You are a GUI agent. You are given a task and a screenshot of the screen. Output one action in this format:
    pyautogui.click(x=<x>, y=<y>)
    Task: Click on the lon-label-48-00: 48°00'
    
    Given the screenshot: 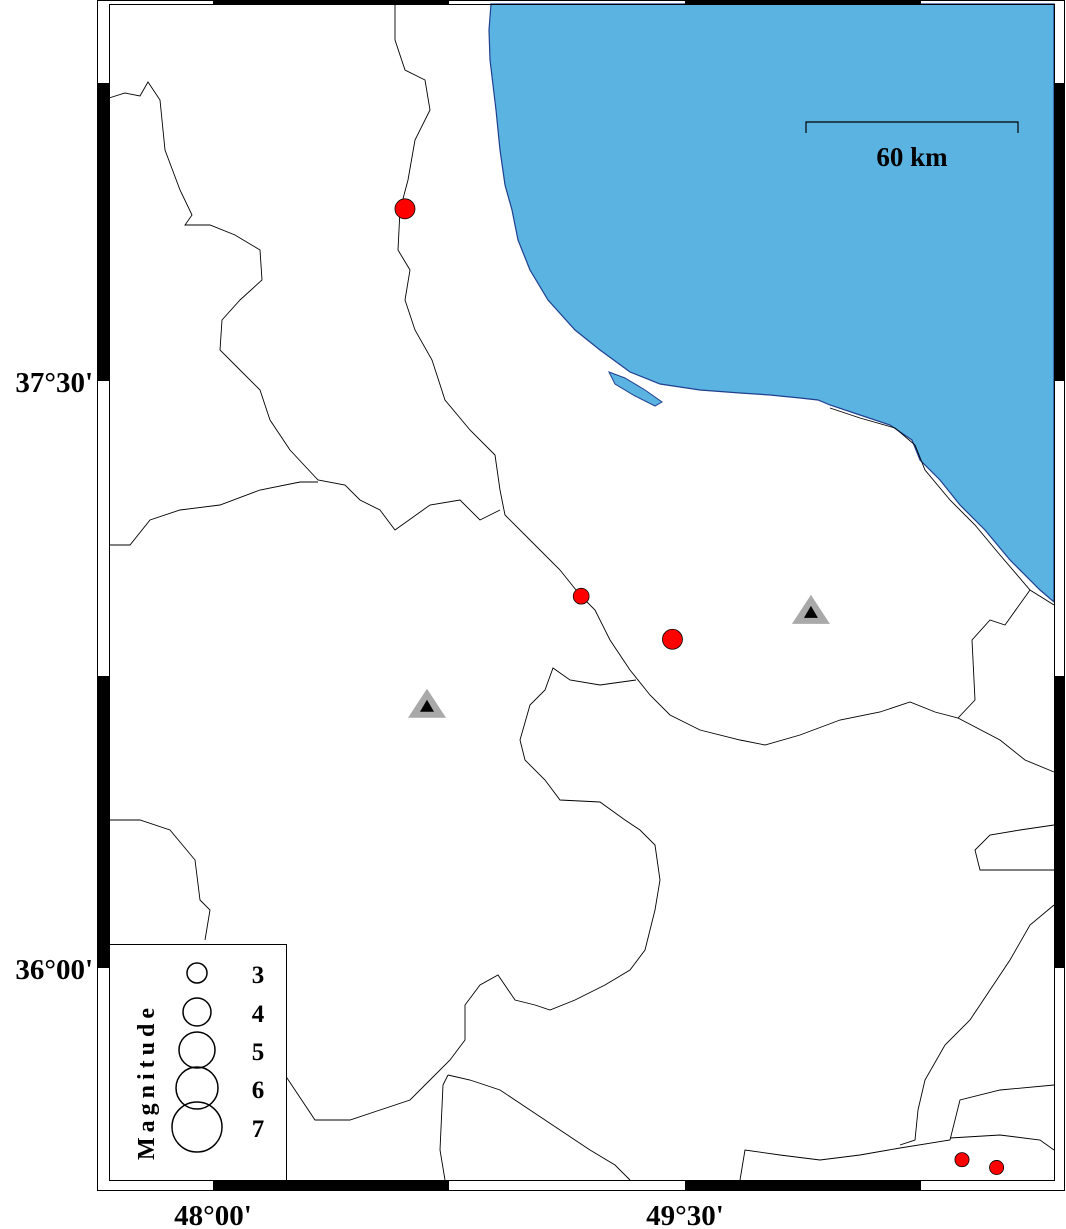 What is the action you would take?
    pyautogui.click(x=213, y=1214)
    